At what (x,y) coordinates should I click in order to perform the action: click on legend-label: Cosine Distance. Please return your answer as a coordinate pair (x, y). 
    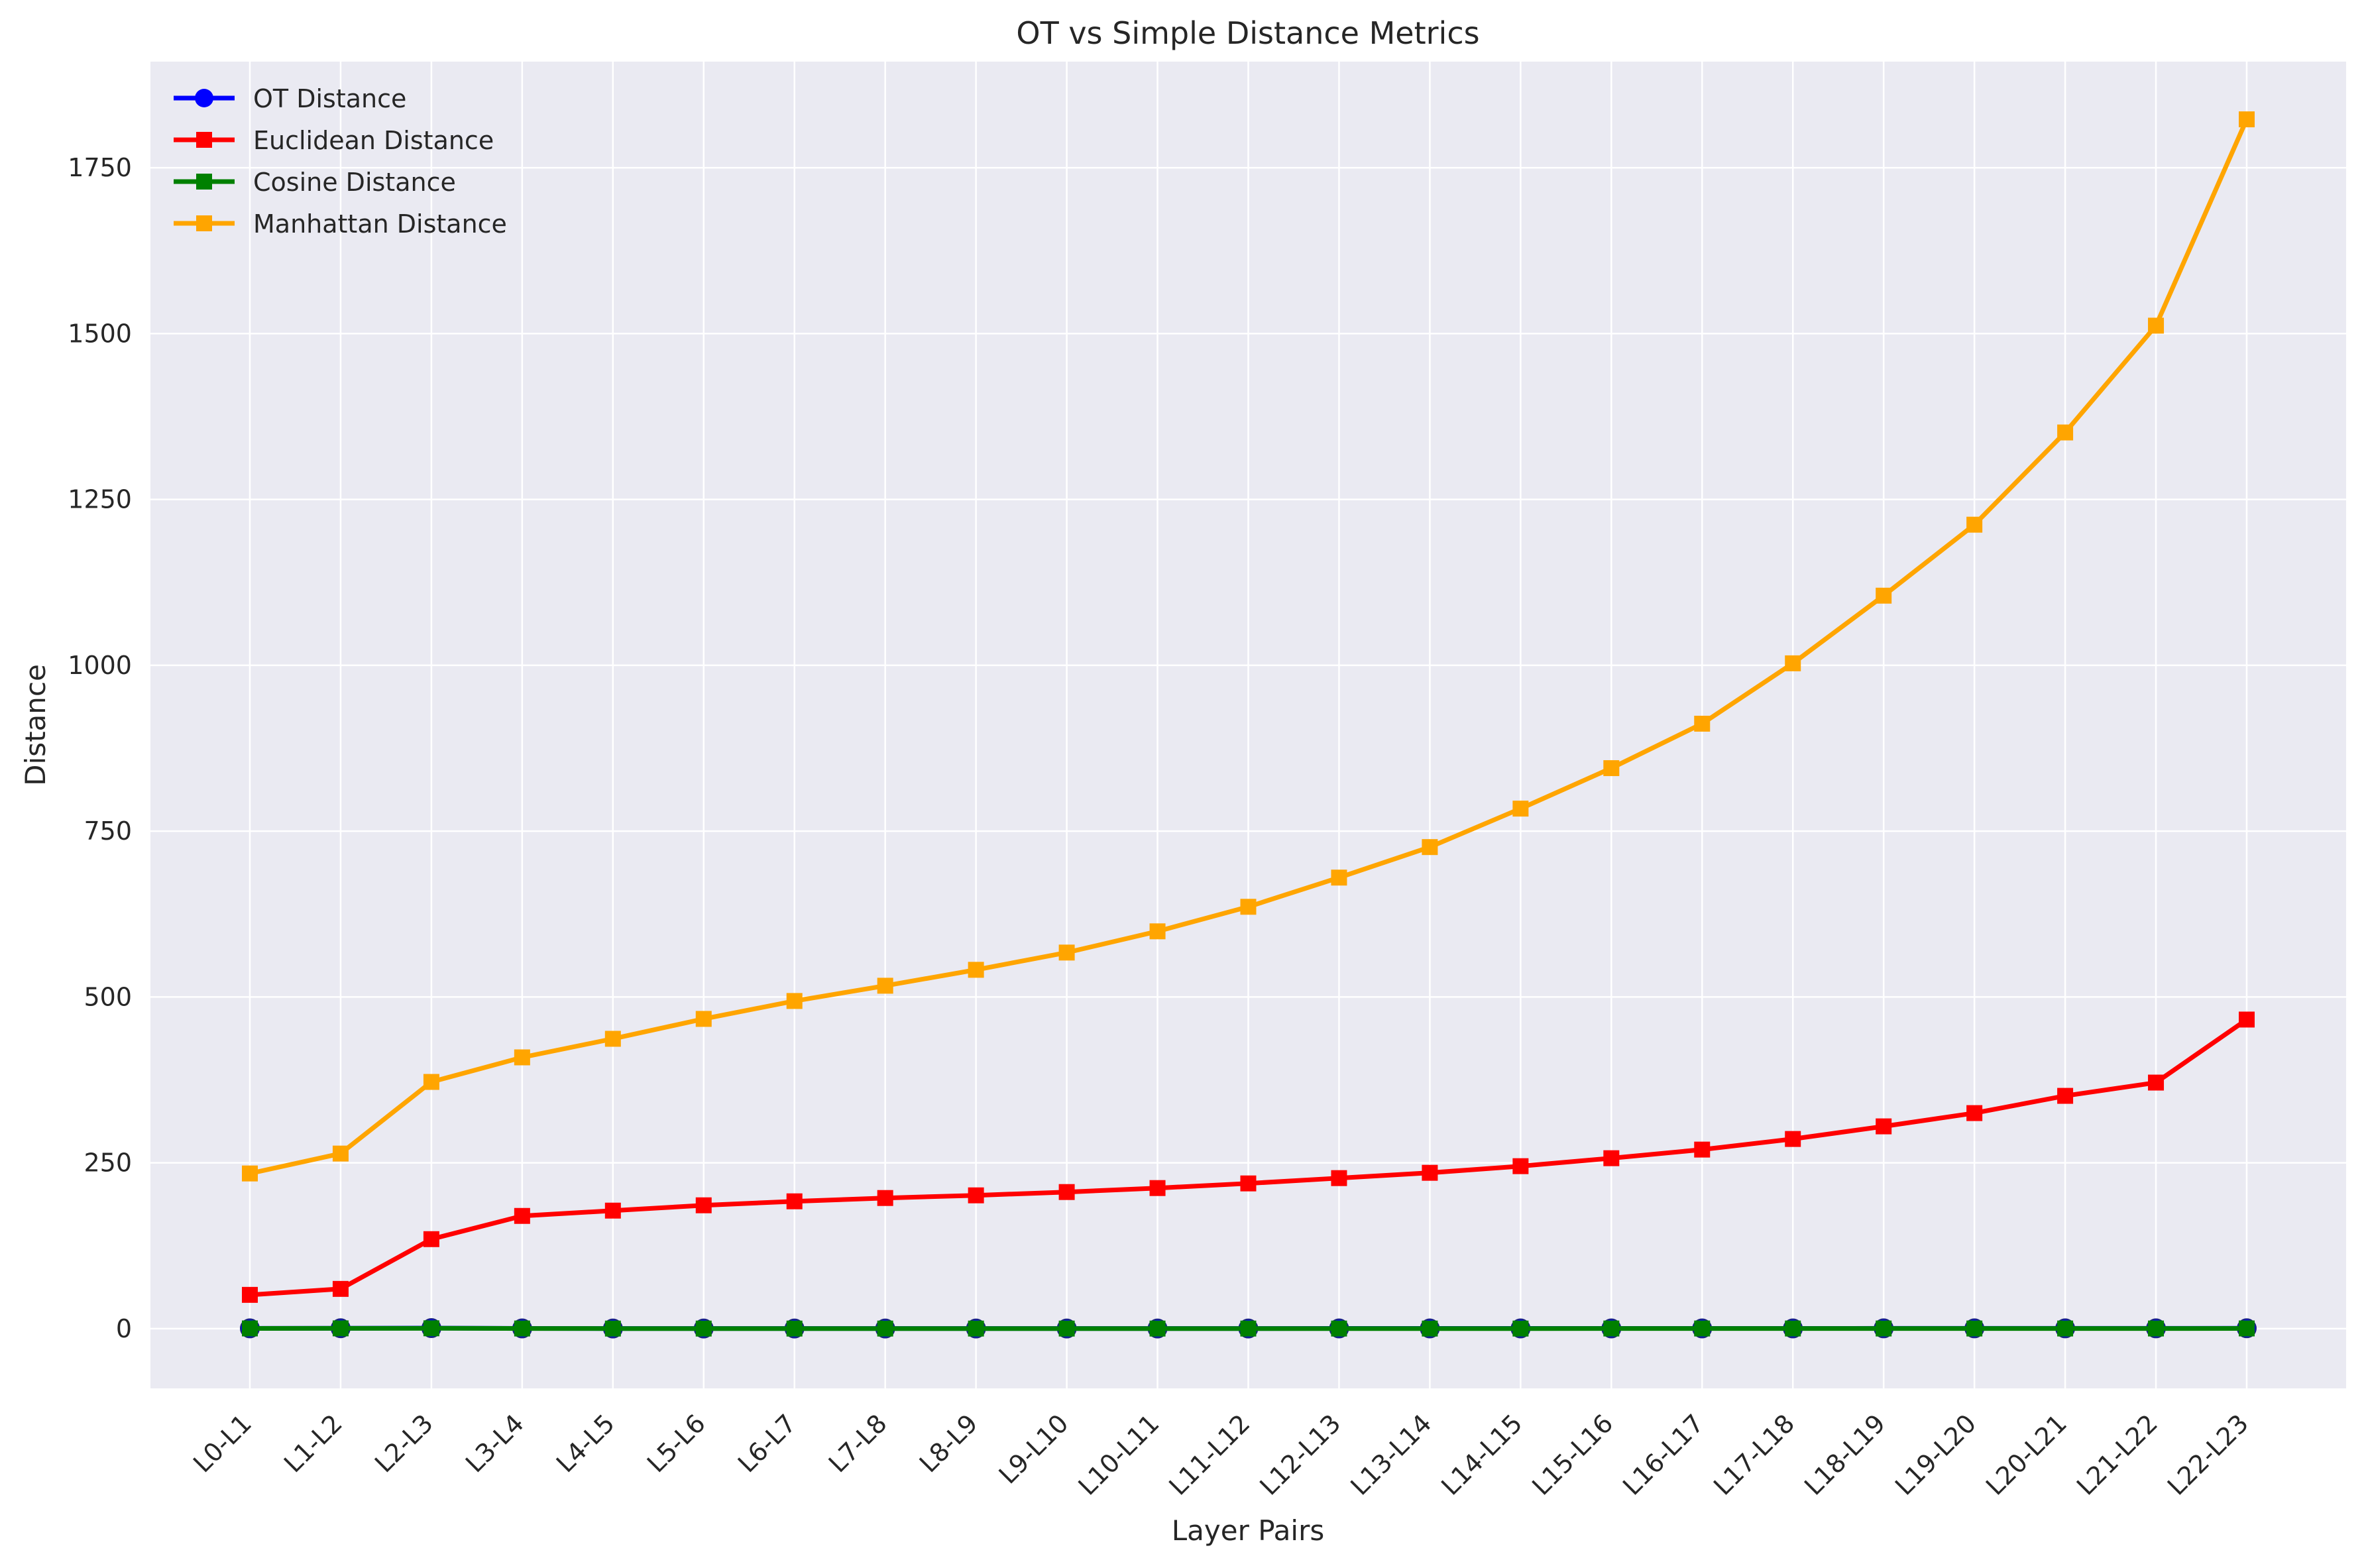
    Looking at the image, I should click on (354, 182).